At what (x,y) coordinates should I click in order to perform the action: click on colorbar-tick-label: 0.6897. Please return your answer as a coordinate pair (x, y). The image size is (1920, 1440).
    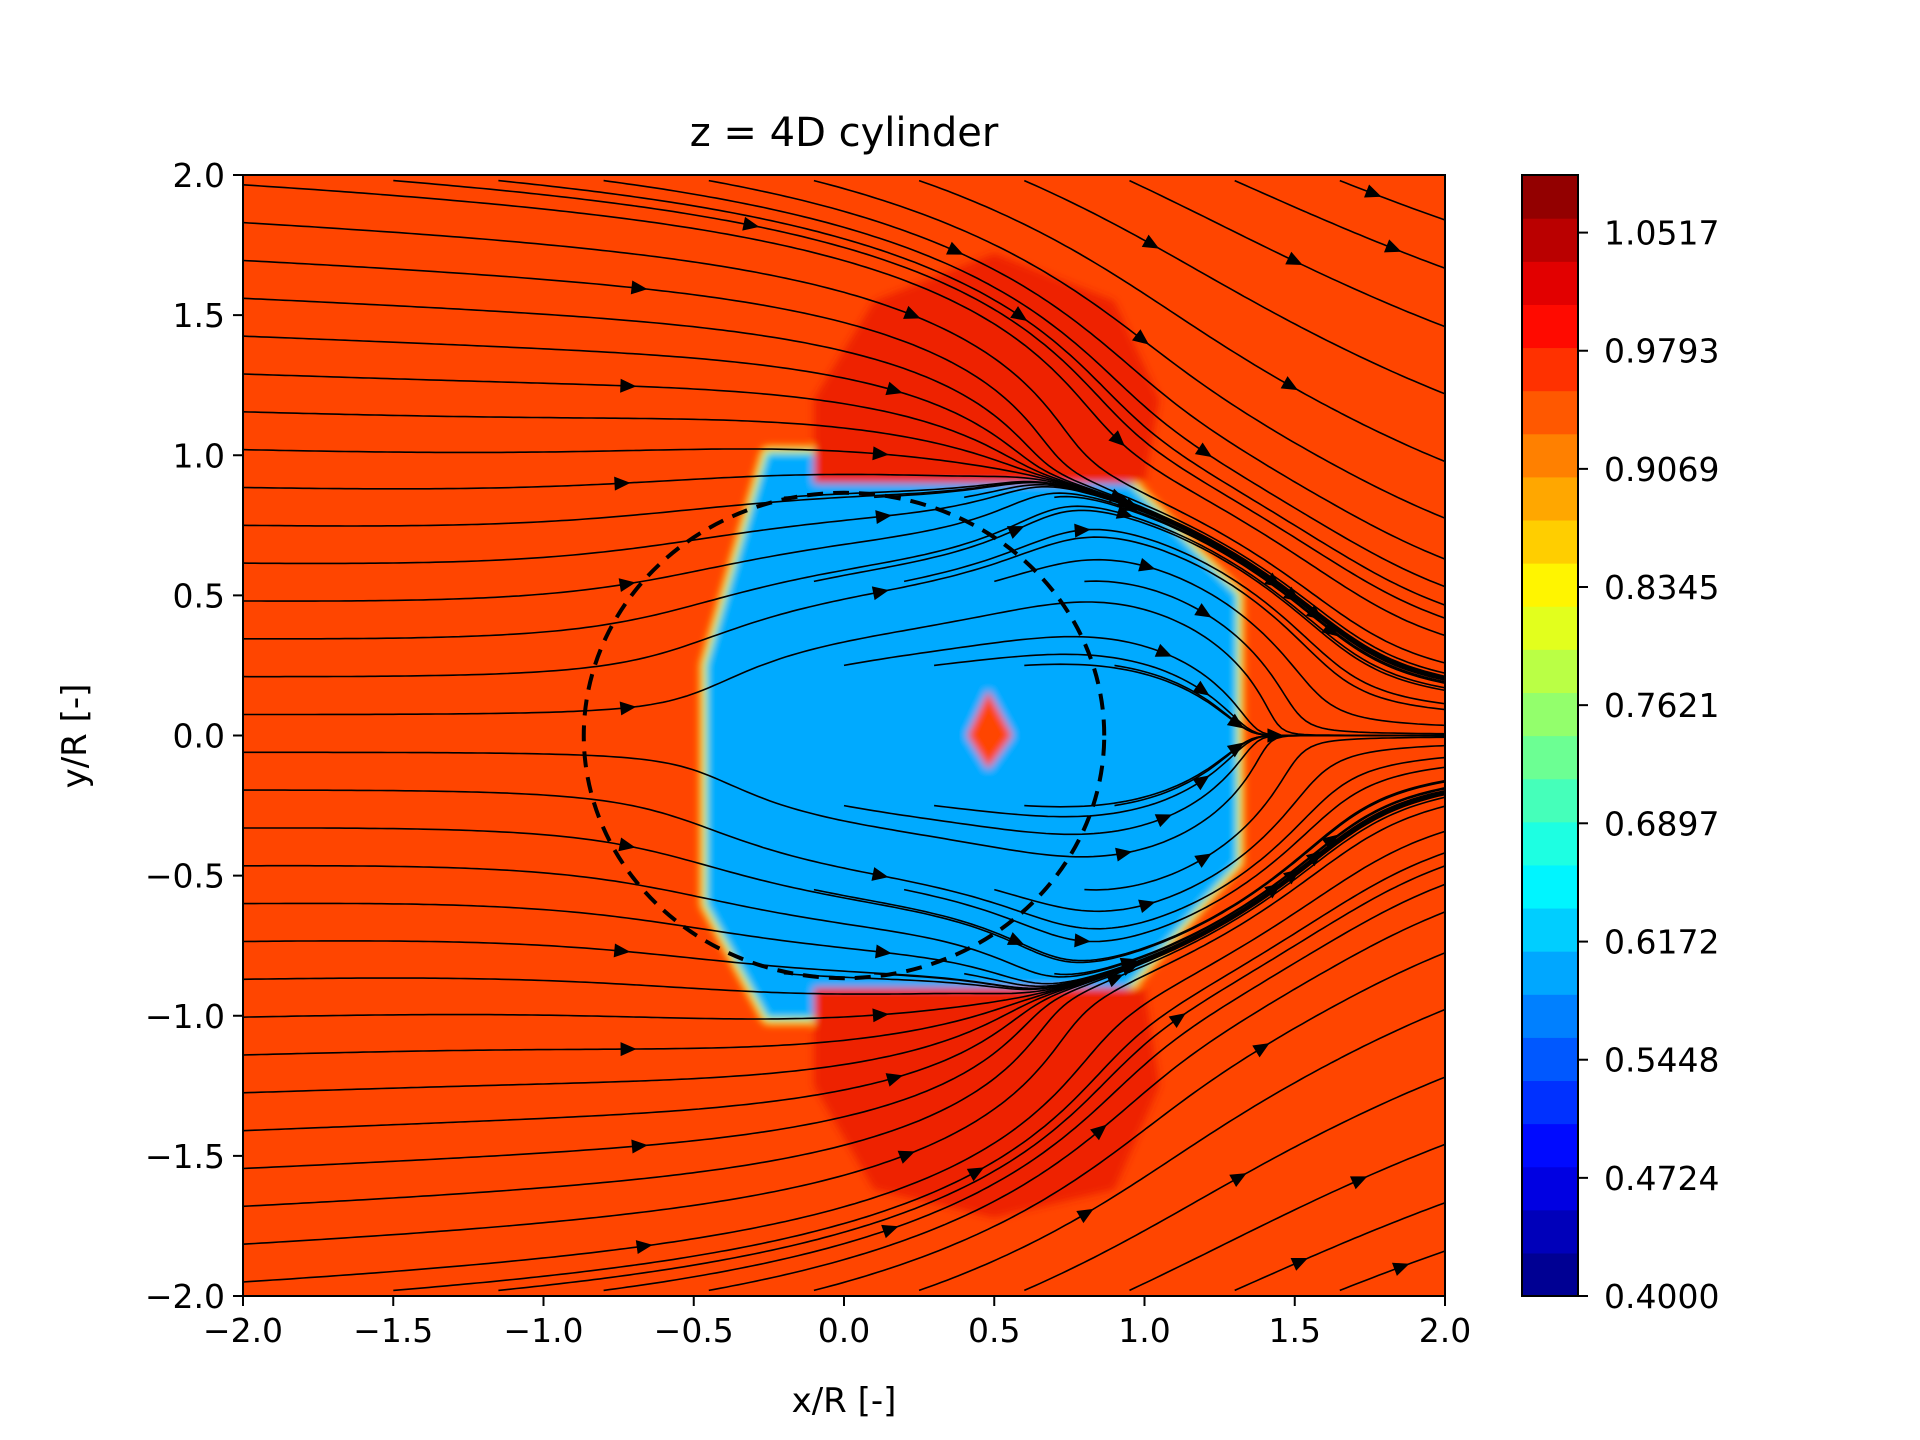
    Looking at the image, I should click on (1661, 823).